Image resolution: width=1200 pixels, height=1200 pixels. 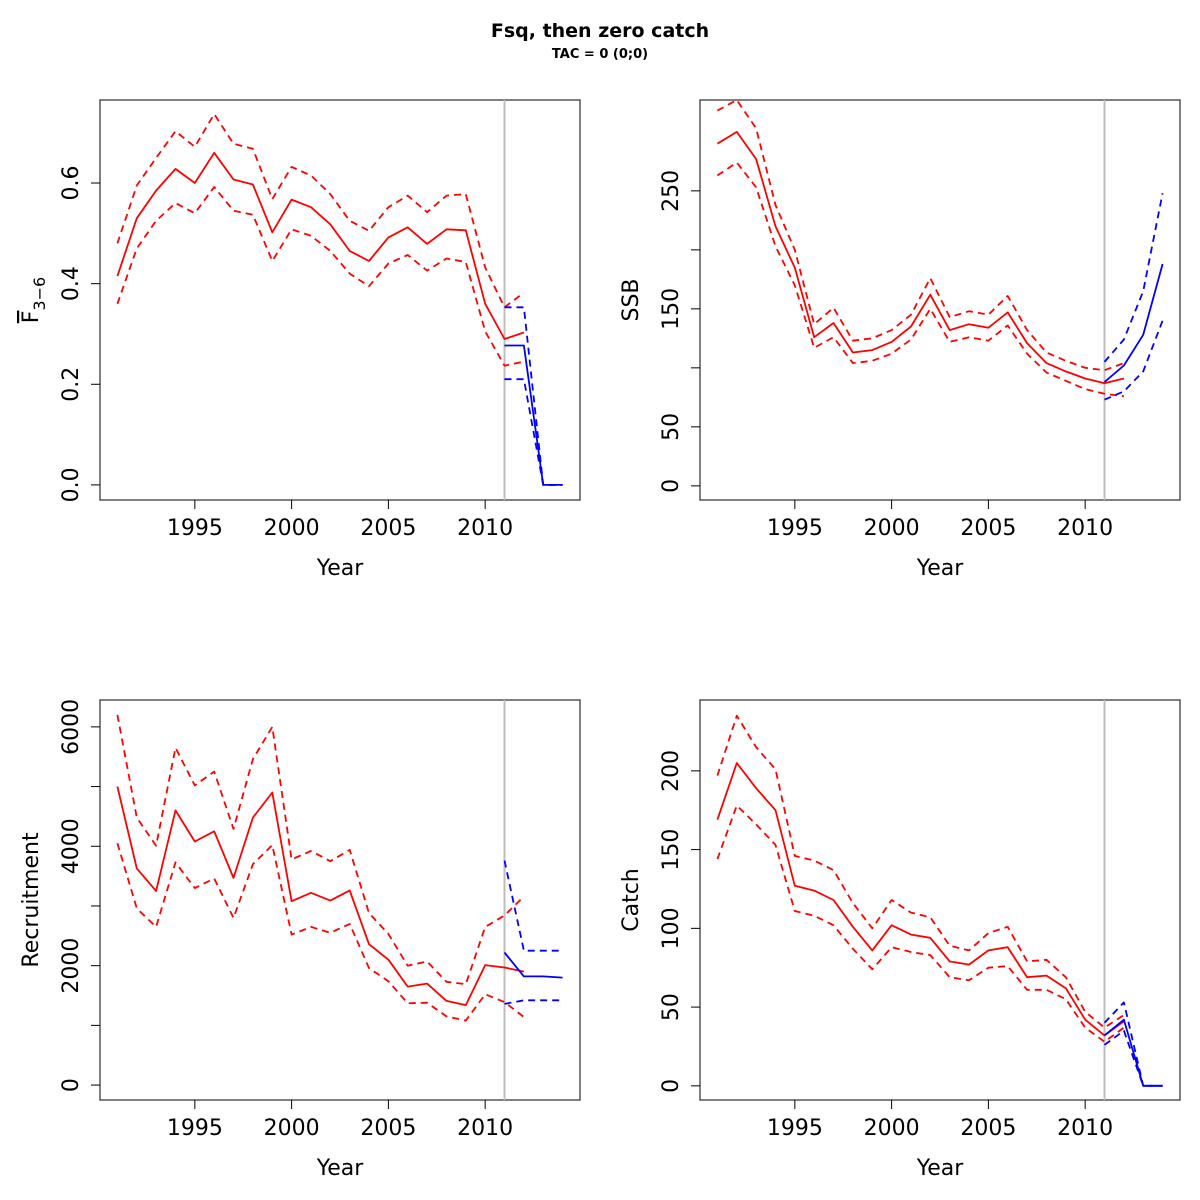 What do you see at coordinates (631, 299) in the screenshot?
I see `y-axis-label: SSB` at bounding box center [631, 299].